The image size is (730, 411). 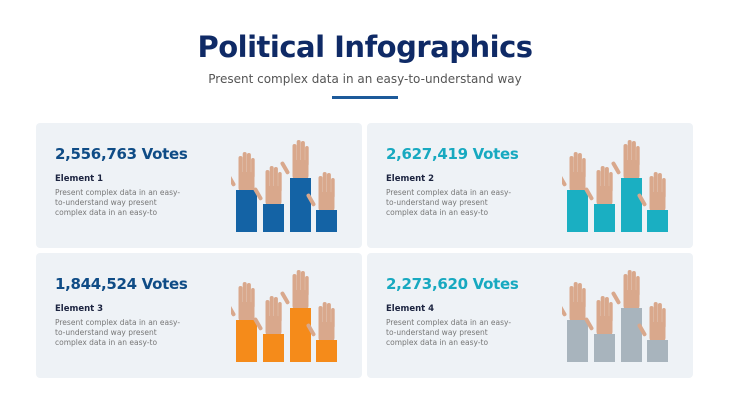 I want to click on title-divider, so click(x=365, y=97).